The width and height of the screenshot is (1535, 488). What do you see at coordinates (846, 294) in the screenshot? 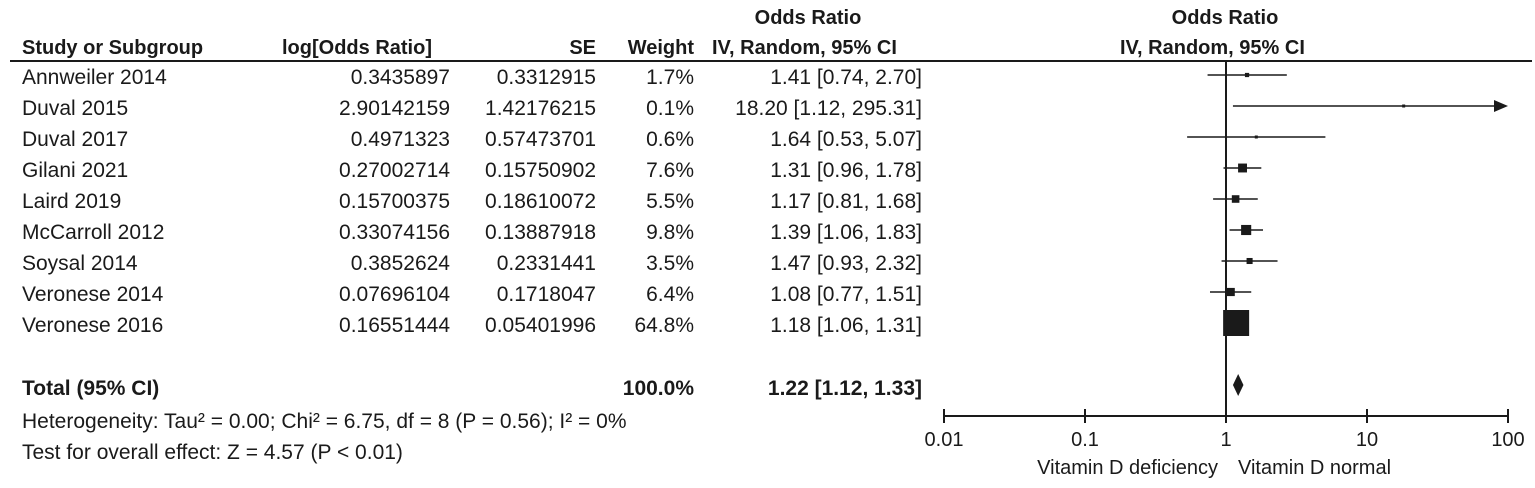
I see `ci-value: 1.08 [0.77, 1.51]` at bounding box center [846, 294].